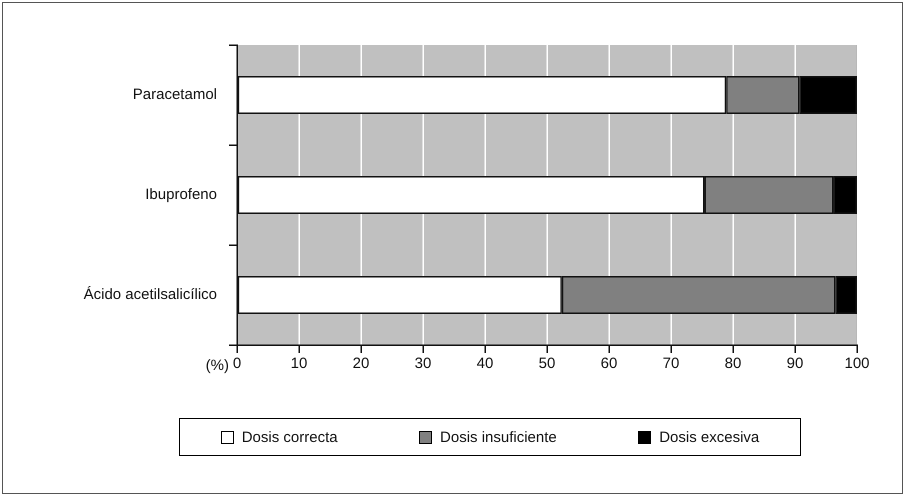  Describe the element at coordinates (857, 363) in the screenshot. I see `x-tick-label: 100` at that location.